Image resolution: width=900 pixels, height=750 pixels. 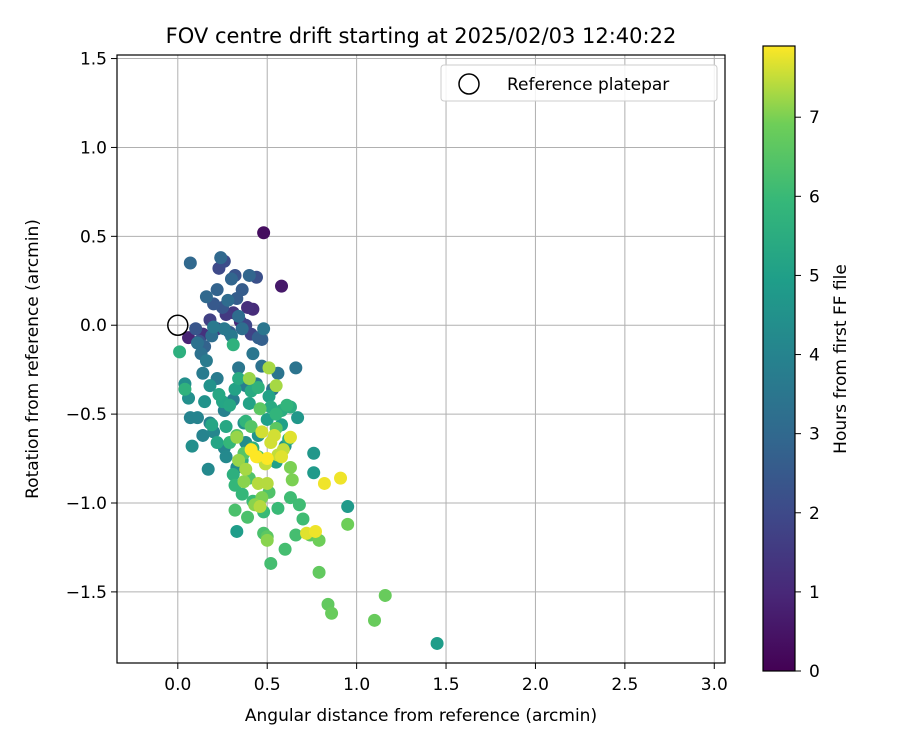 What do you see at coordinates (469, 84) in the screenshot?
I see `legend-marker-icon` at bounding box center [469, 84].